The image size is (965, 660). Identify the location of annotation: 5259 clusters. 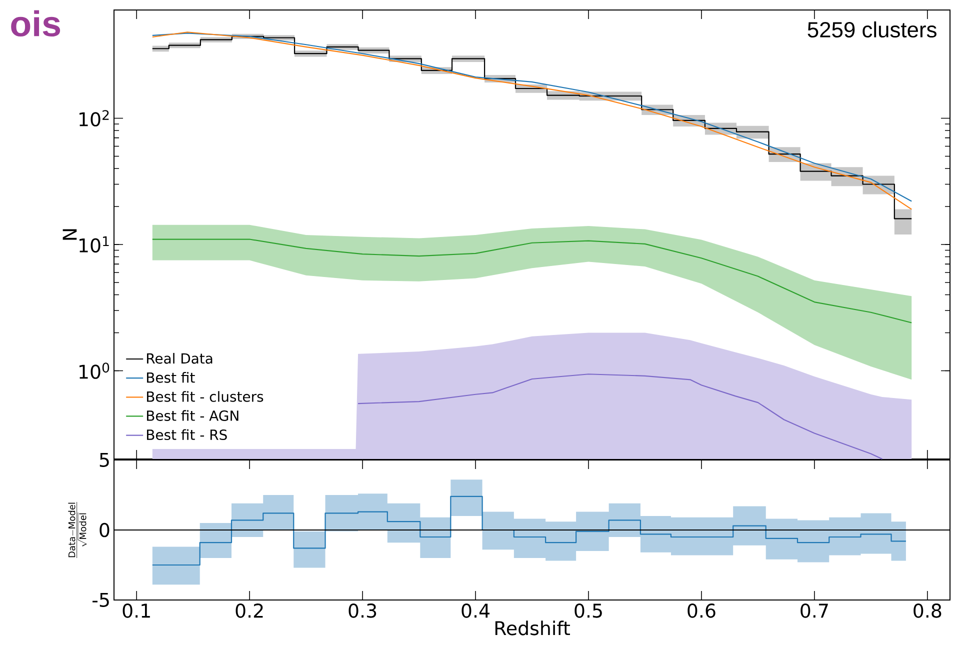
(872, 29).